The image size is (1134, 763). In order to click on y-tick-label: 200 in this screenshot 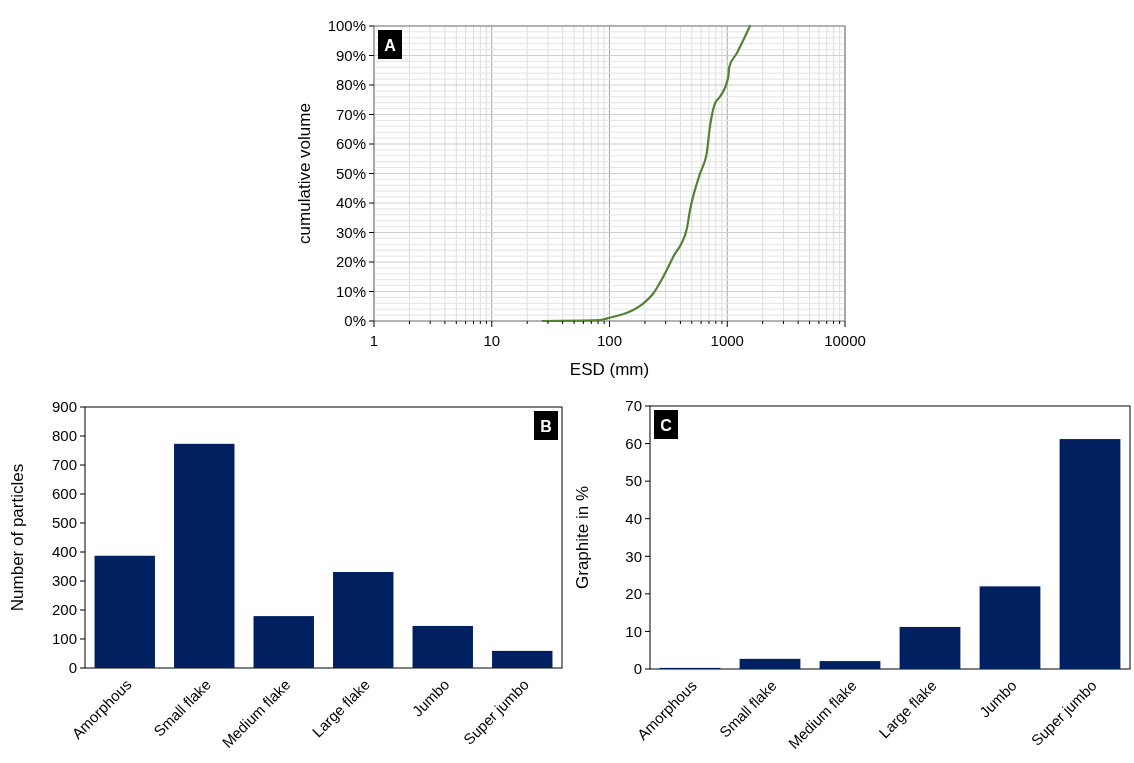, I will do `click(64, 610)`.